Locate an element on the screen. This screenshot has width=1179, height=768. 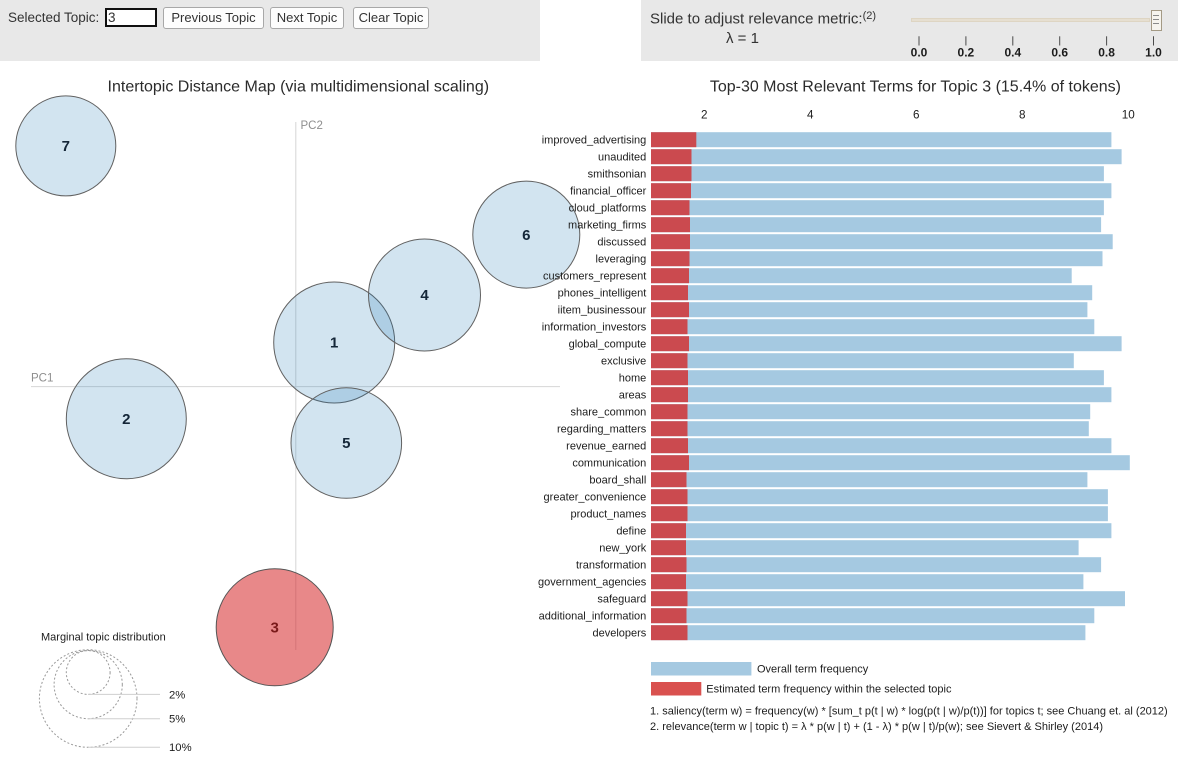
svg-text: safeguard is located at coordinates (621, 600).